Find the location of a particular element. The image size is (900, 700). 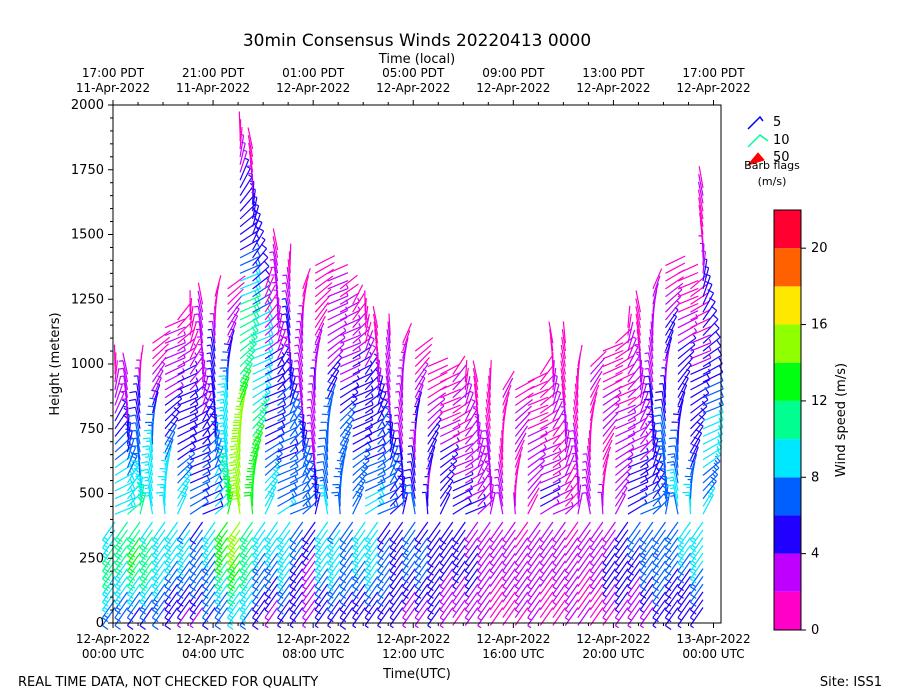

colorbar-bin is located at coordinates (787, 267).